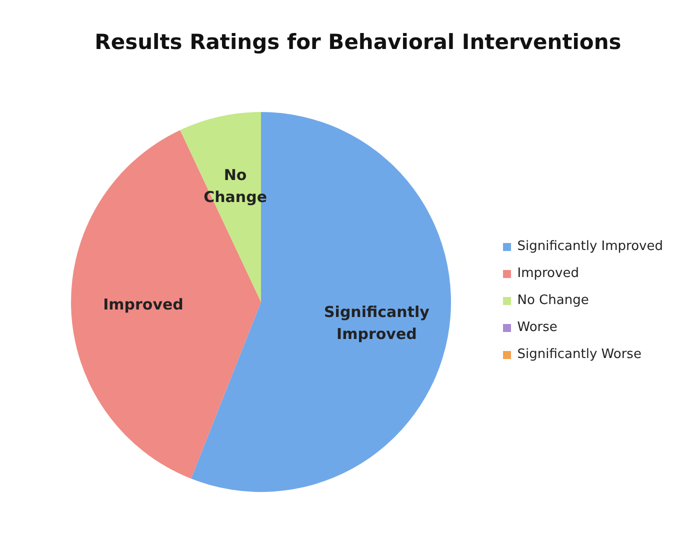 The height and width of the screenshot is (535, 683). I want to click on legend-label: No Change, so click(553, 300).